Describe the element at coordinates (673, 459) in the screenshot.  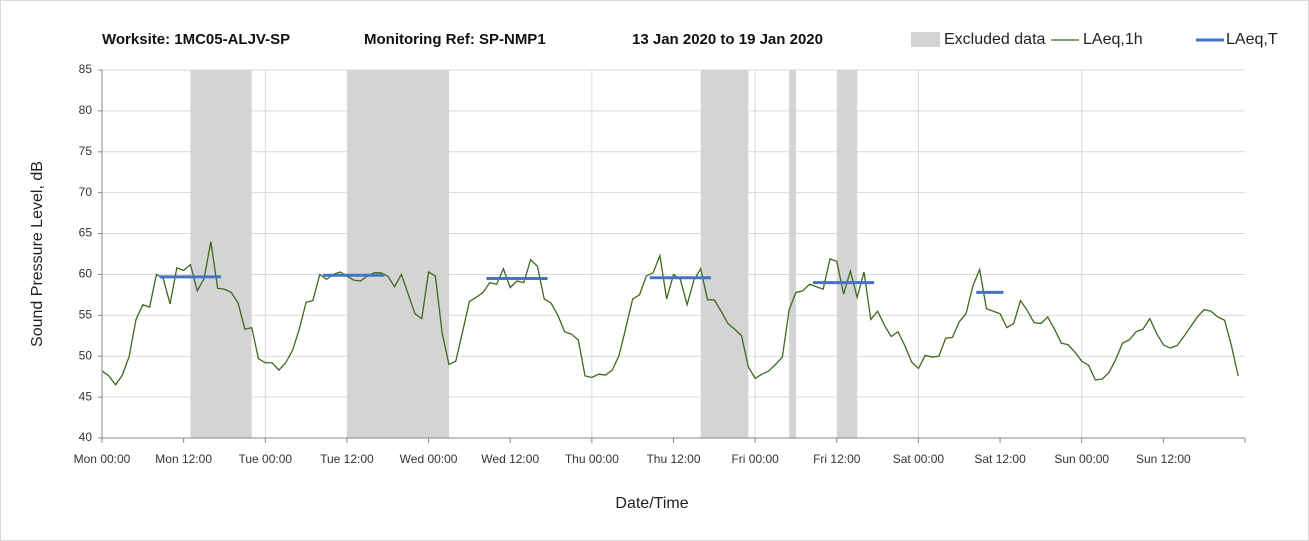
I see `x-tick-label: Thu 12:00` at that location.